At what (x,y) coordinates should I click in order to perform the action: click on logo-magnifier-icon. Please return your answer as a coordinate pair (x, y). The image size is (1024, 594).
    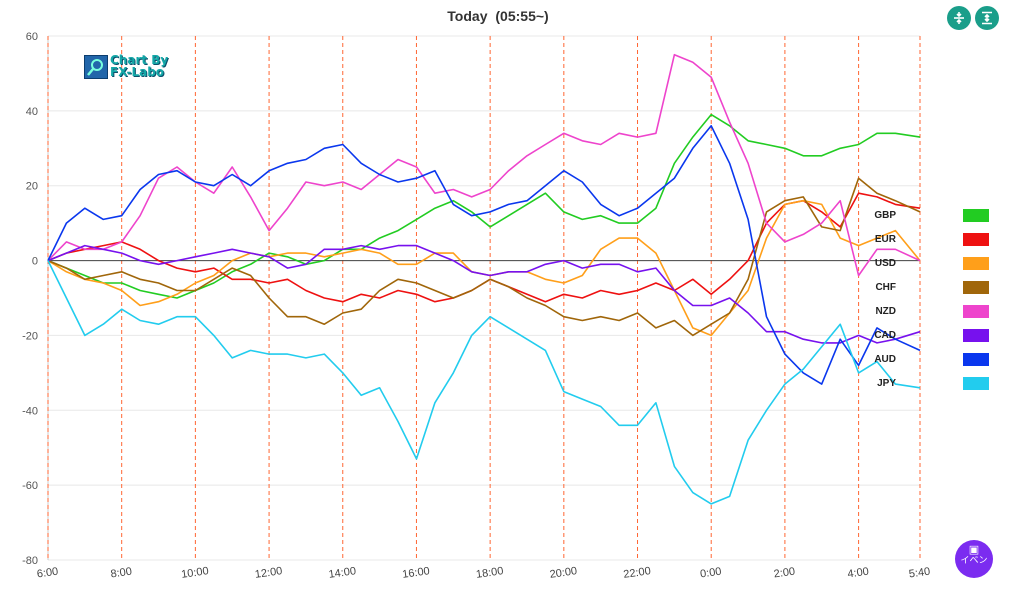
    Looking at the image, I should click on (96, 67).